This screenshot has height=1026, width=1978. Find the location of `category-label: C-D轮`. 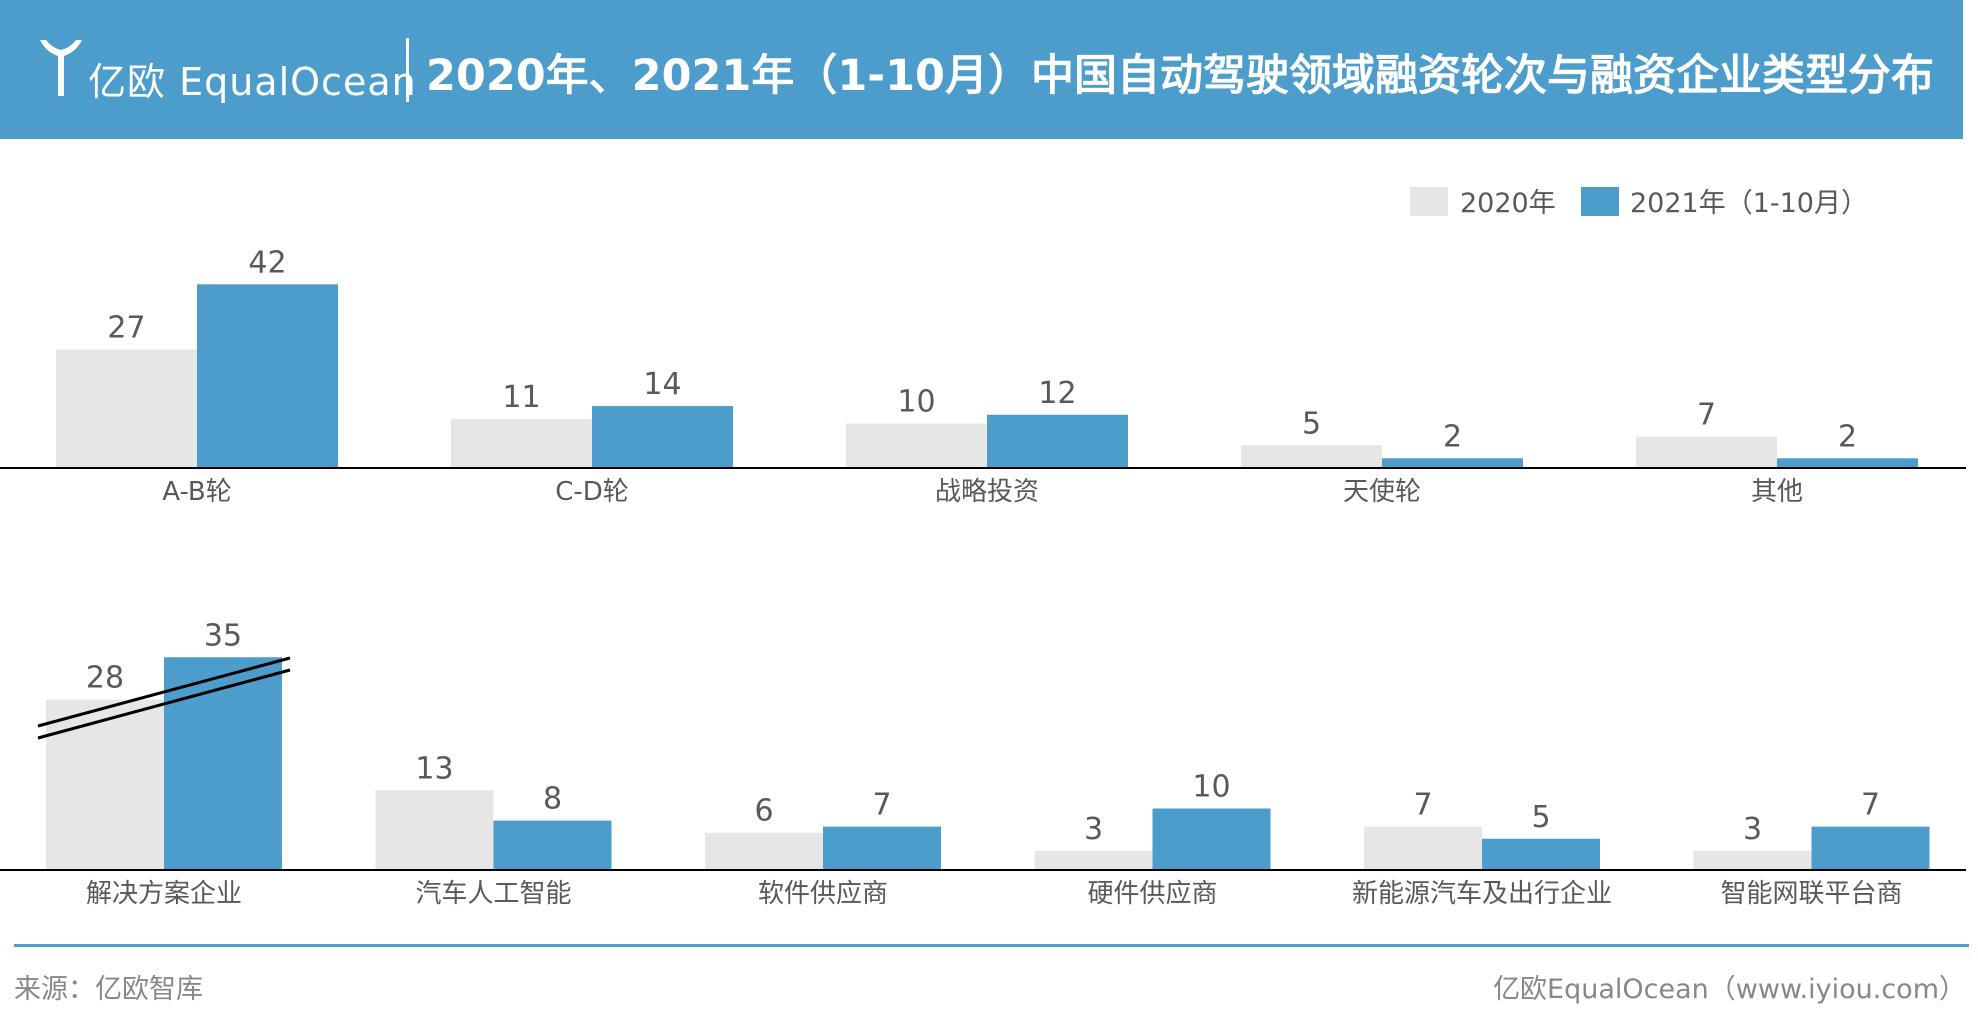

category-label: C-D轮 is located at coordinates (592, 492).